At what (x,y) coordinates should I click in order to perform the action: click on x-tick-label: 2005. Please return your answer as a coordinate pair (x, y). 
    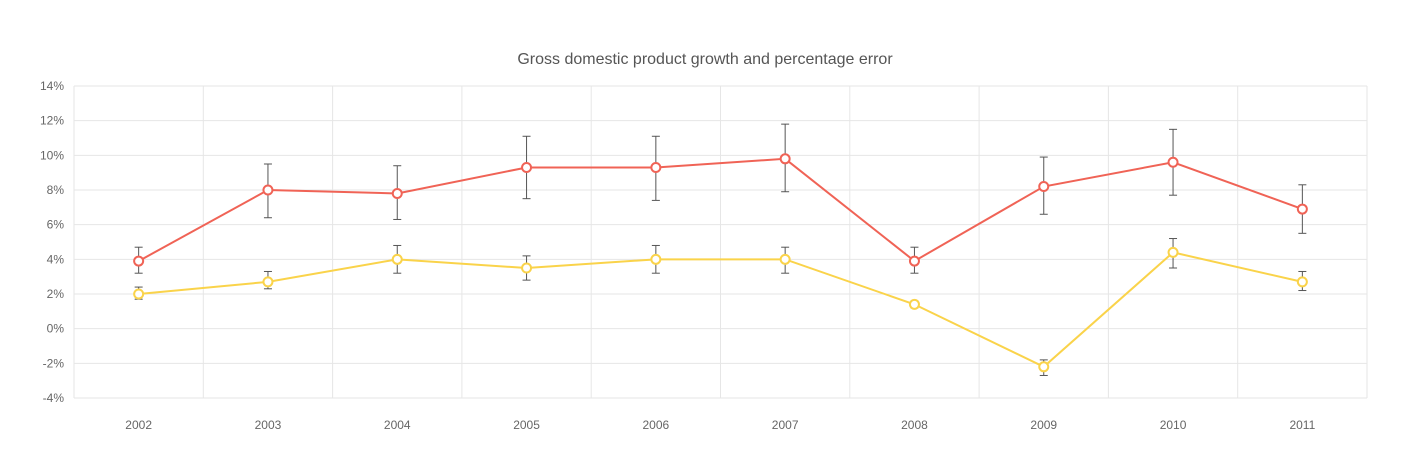
    Looking at the image, I should click on (526, 425).